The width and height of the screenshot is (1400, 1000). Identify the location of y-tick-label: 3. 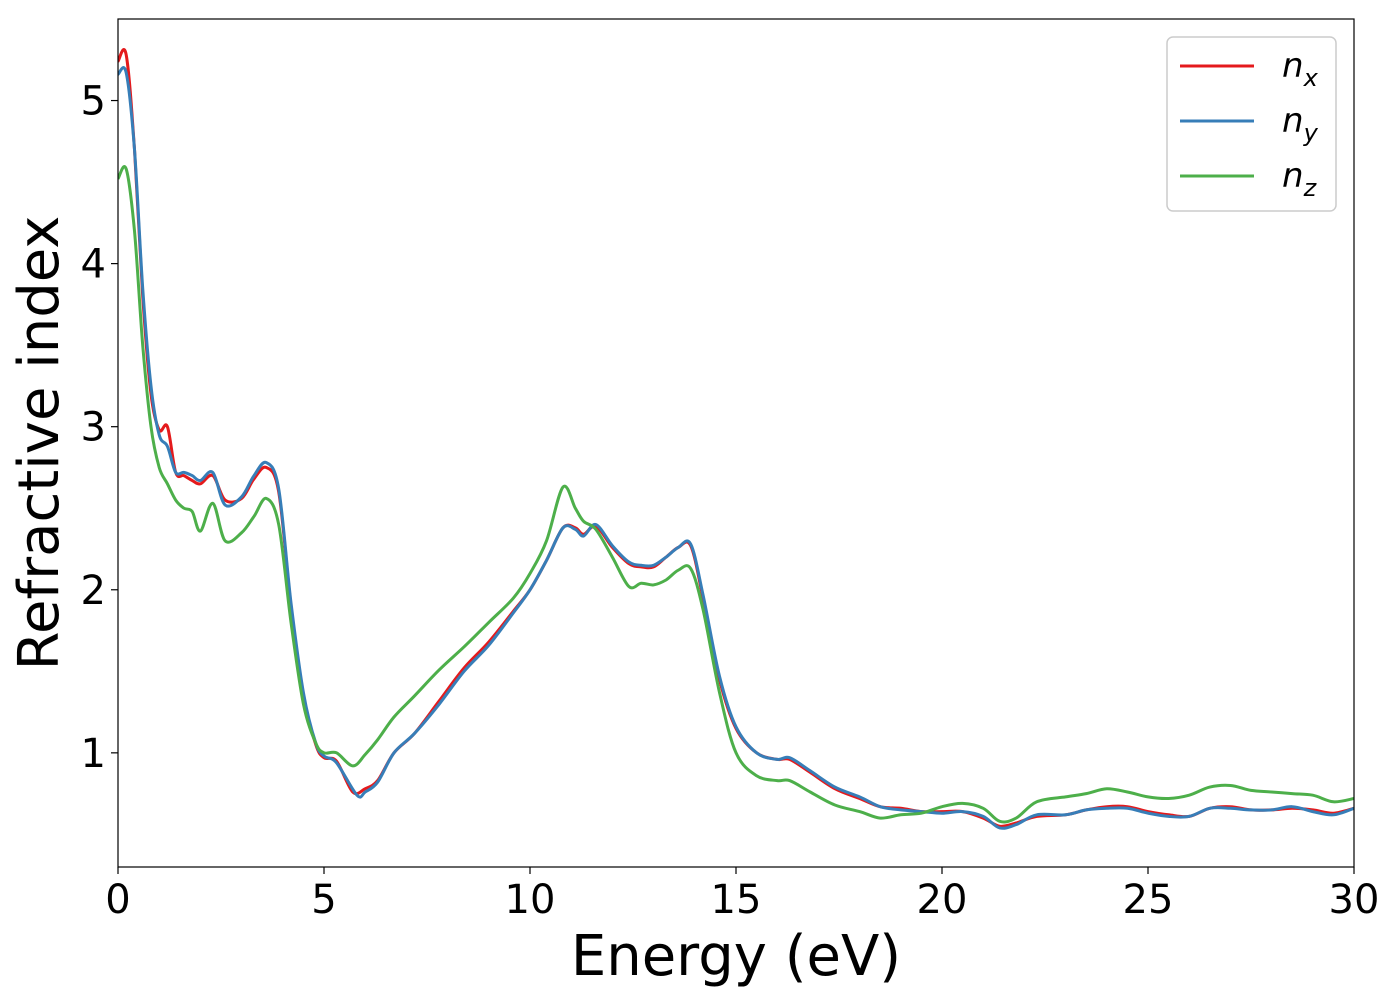
(93, 428).